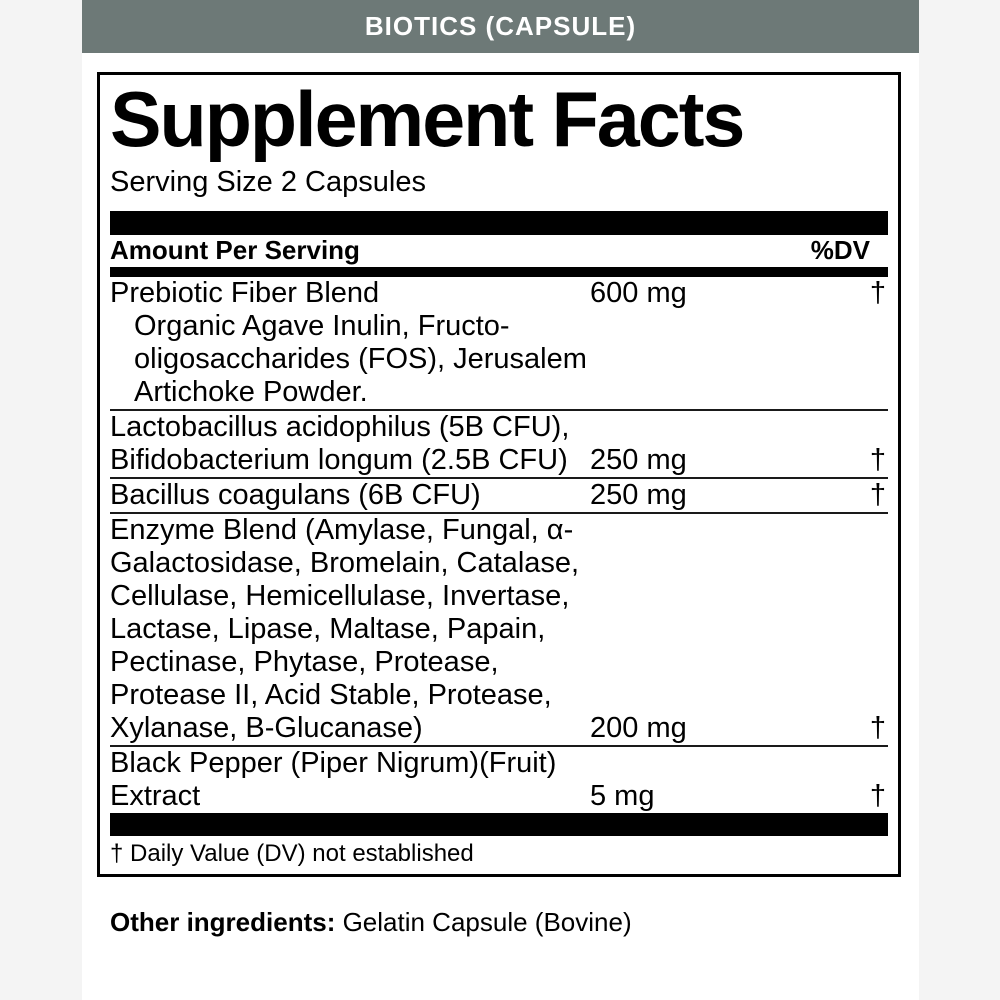  I want to click on dv-footnote: † Daily Value (DV) not established, so click(292, 853).